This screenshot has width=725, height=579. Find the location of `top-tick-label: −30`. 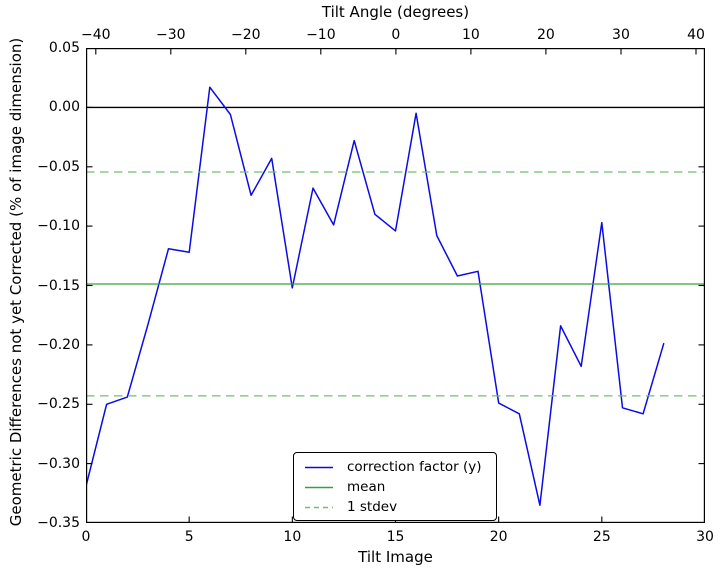

top-tick-label: −30 is located at coordinates (171, 35).